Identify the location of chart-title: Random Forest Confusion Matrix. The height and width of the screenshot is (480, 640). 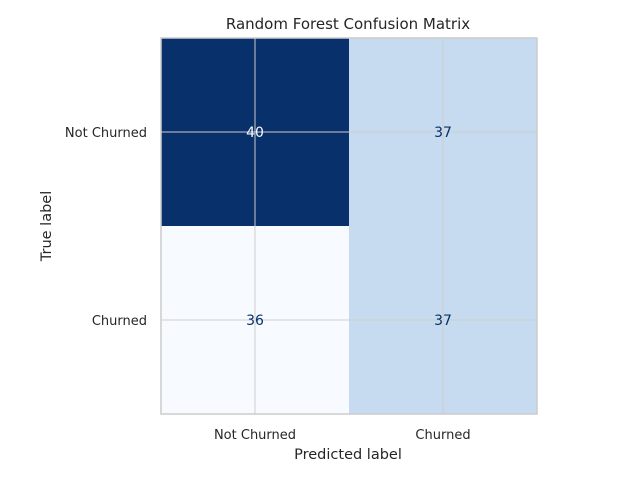
(348, 24).